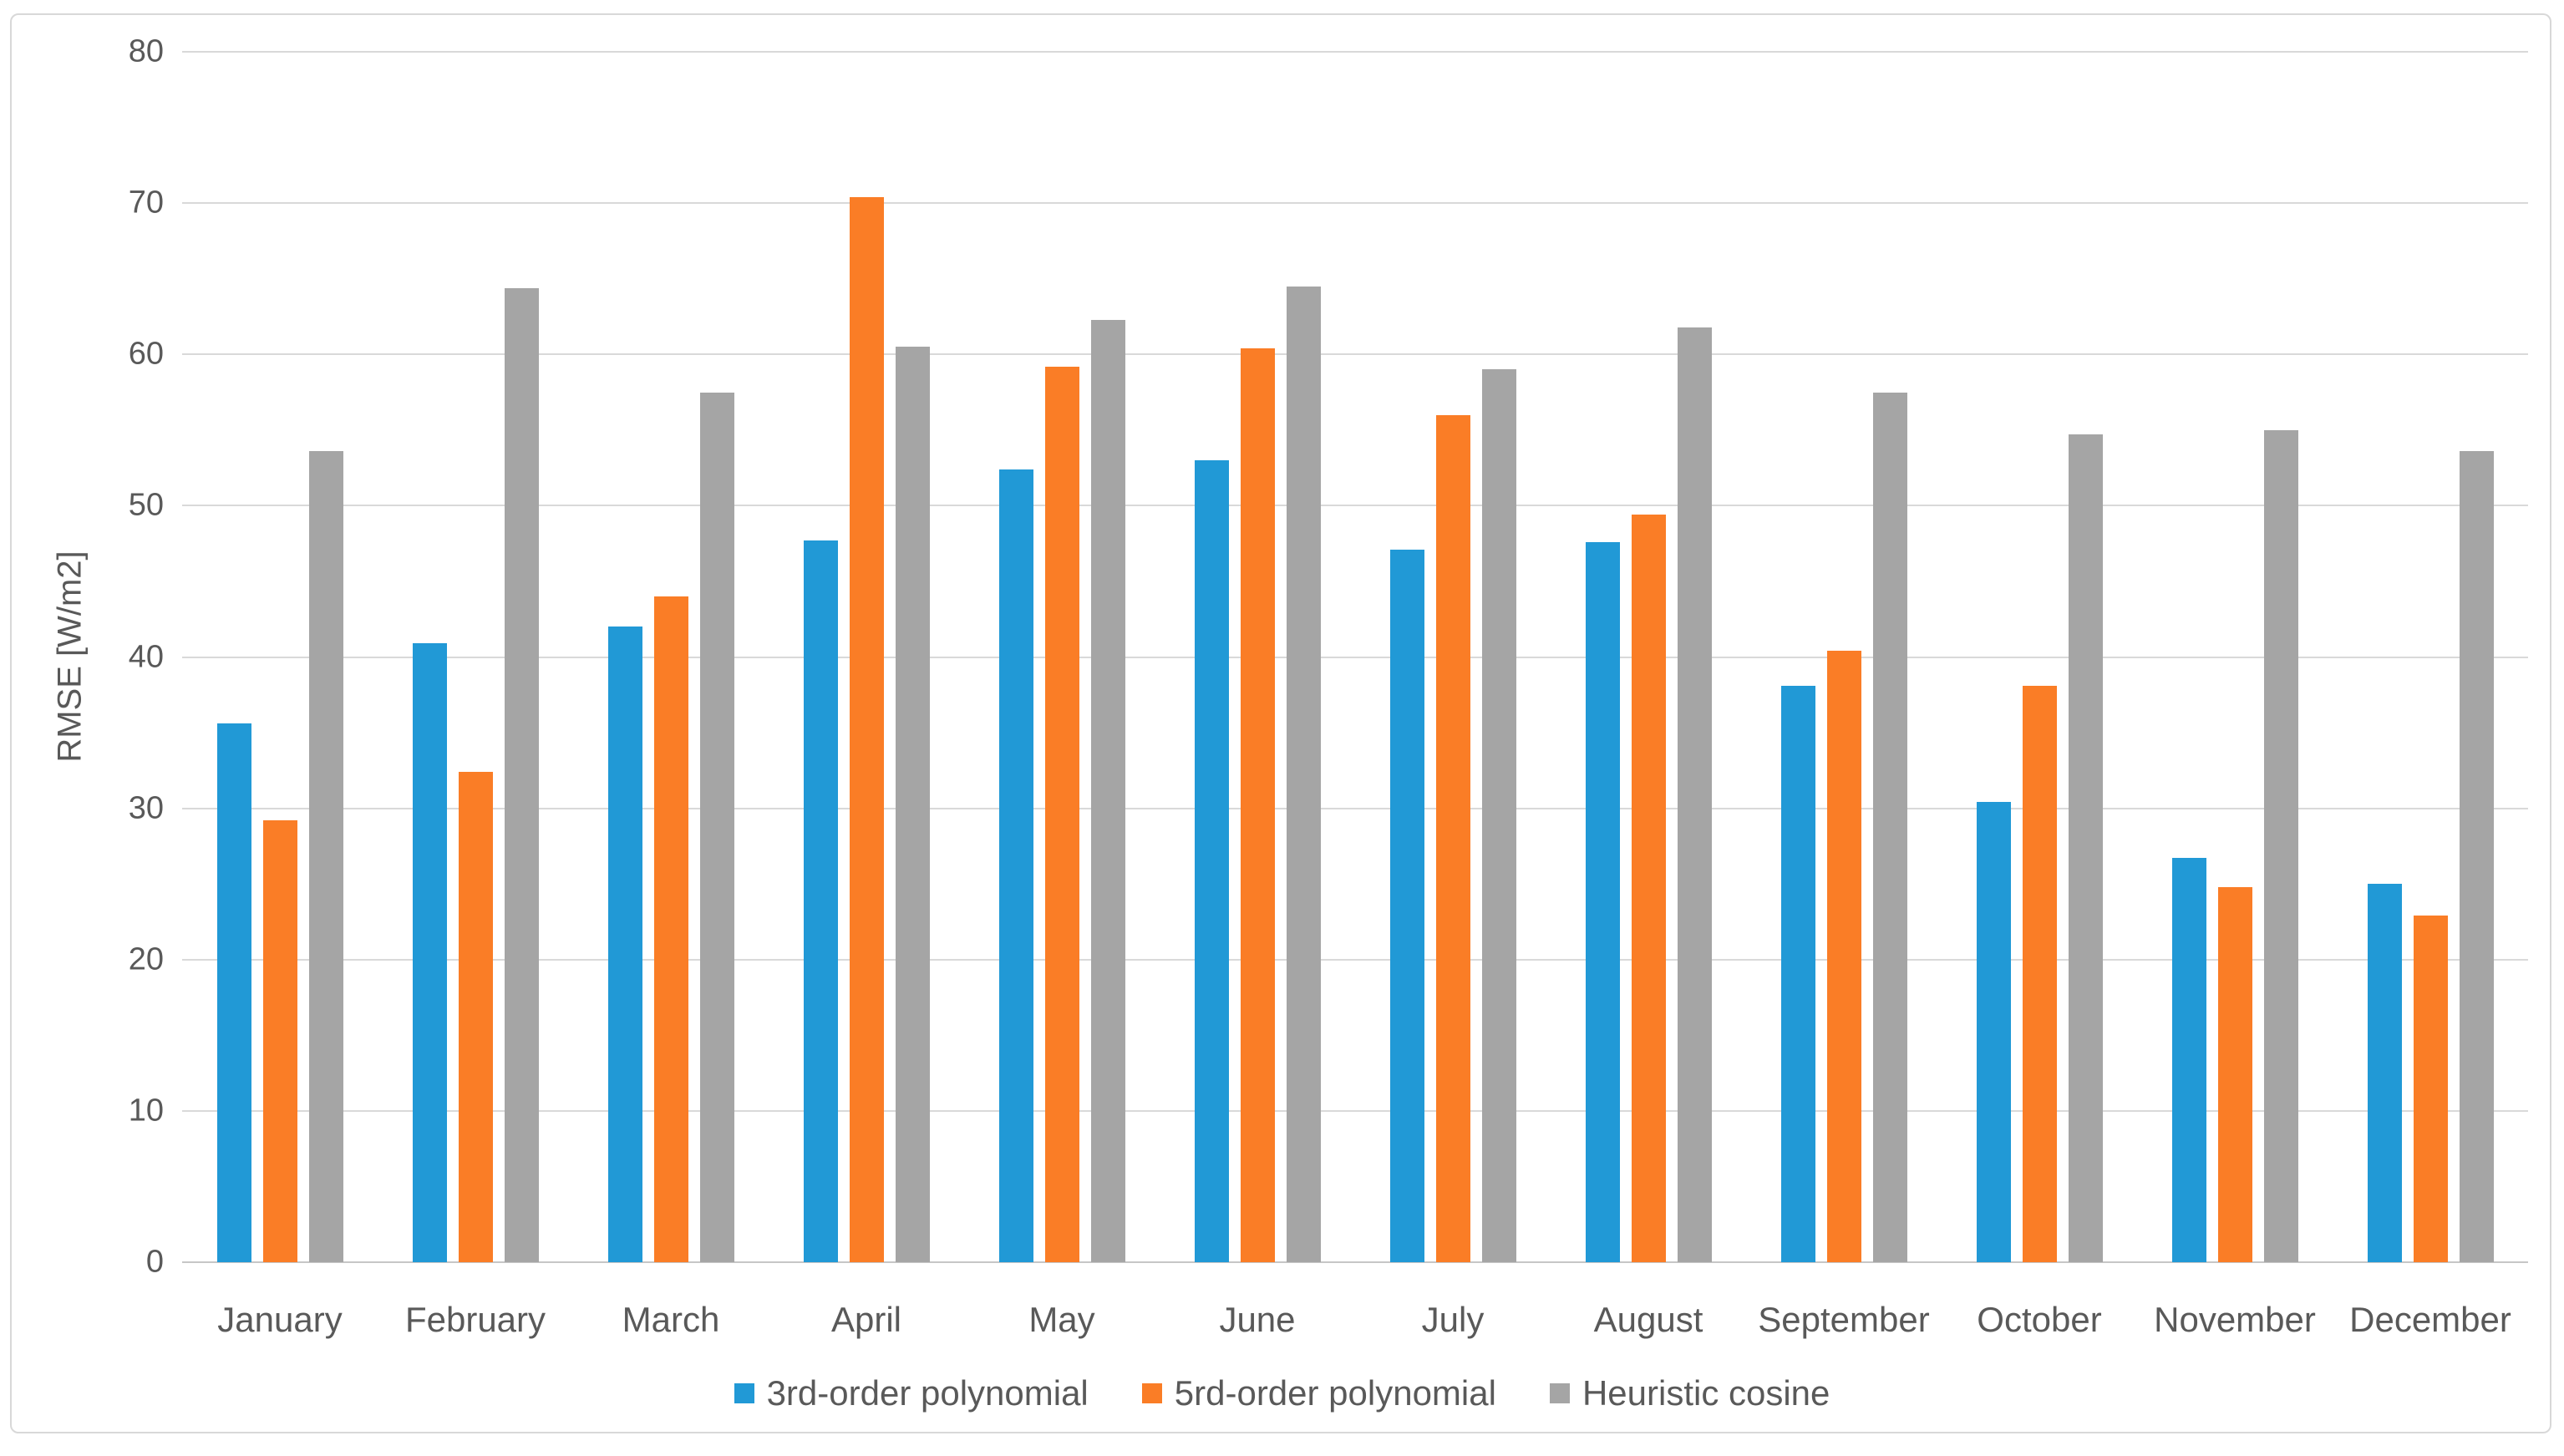 The width and height of the screenshot is (2564, 1456). Describe the element at coordinates (1453, 1319) in the screenshot. I see `x-axis-label: July` at that location.